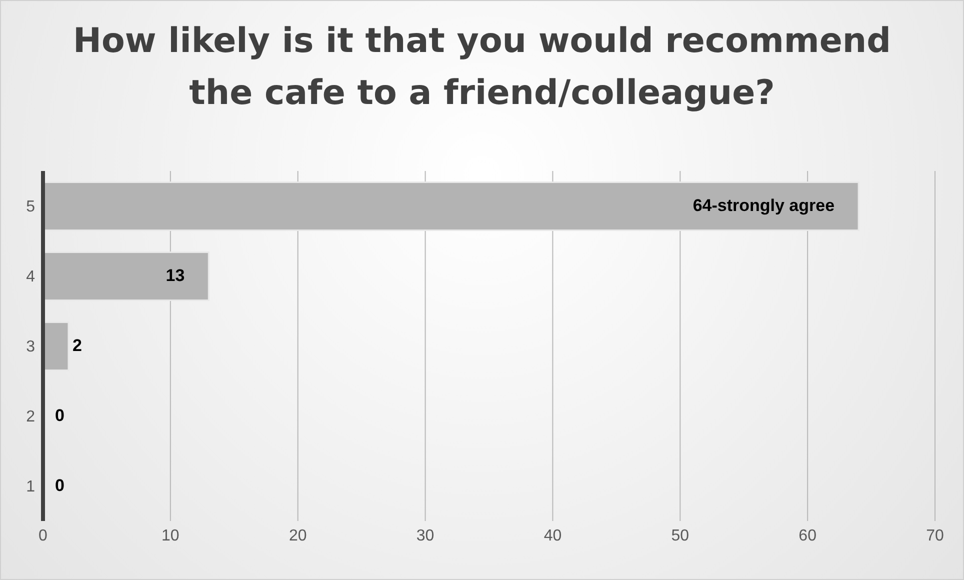 This screenshot has height=580, width=964. I want to click on y-tick-label: 3, so click(31, 347).